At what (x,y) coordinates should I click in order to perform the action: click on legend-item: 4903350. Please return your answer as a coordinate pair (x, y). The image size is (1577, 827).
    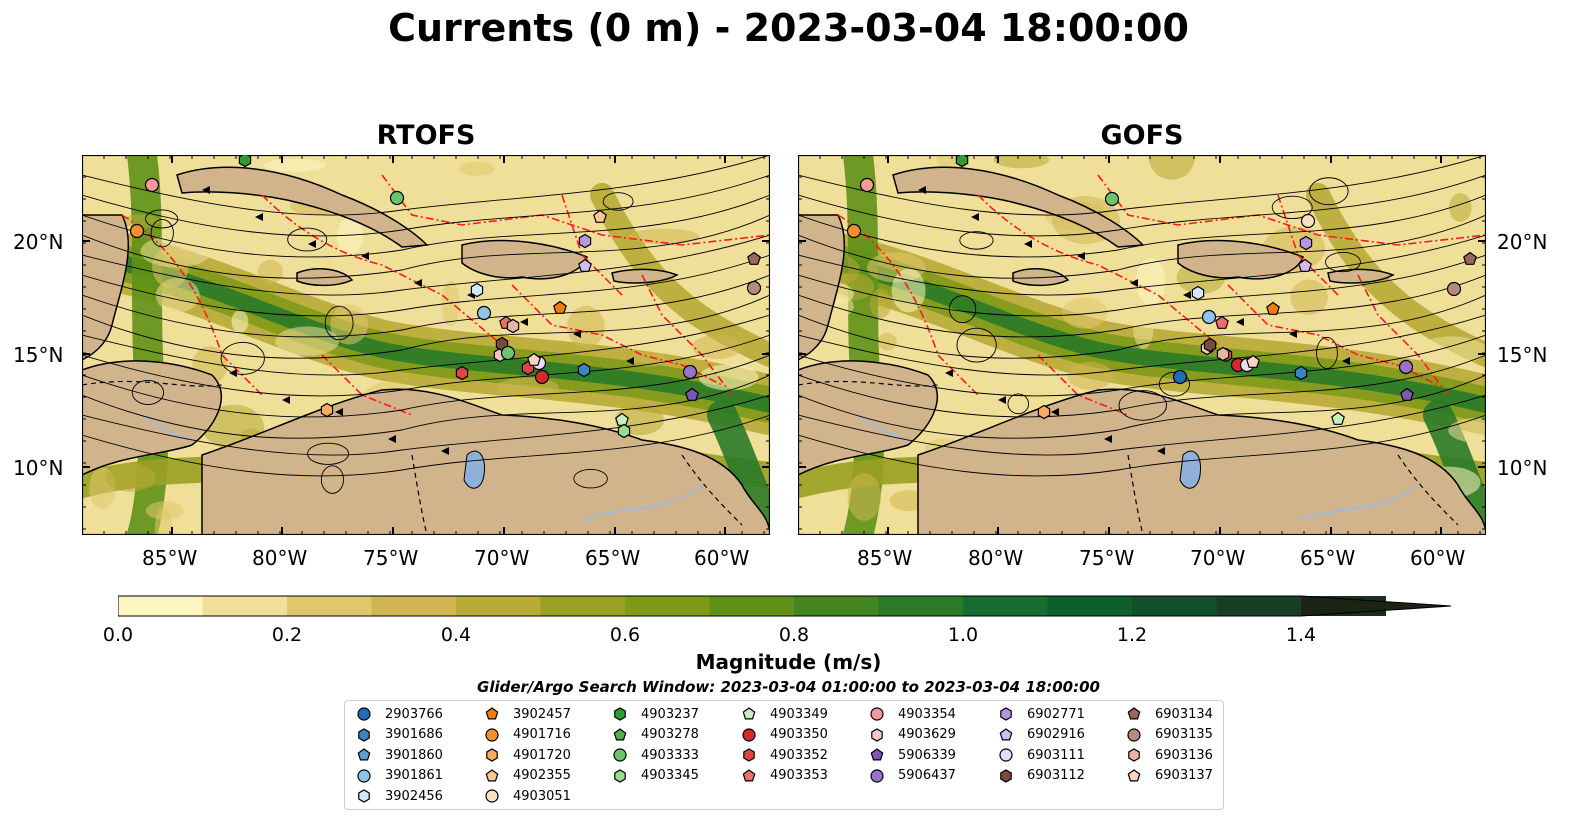
    Looking at the image, I should click on (784, 735).